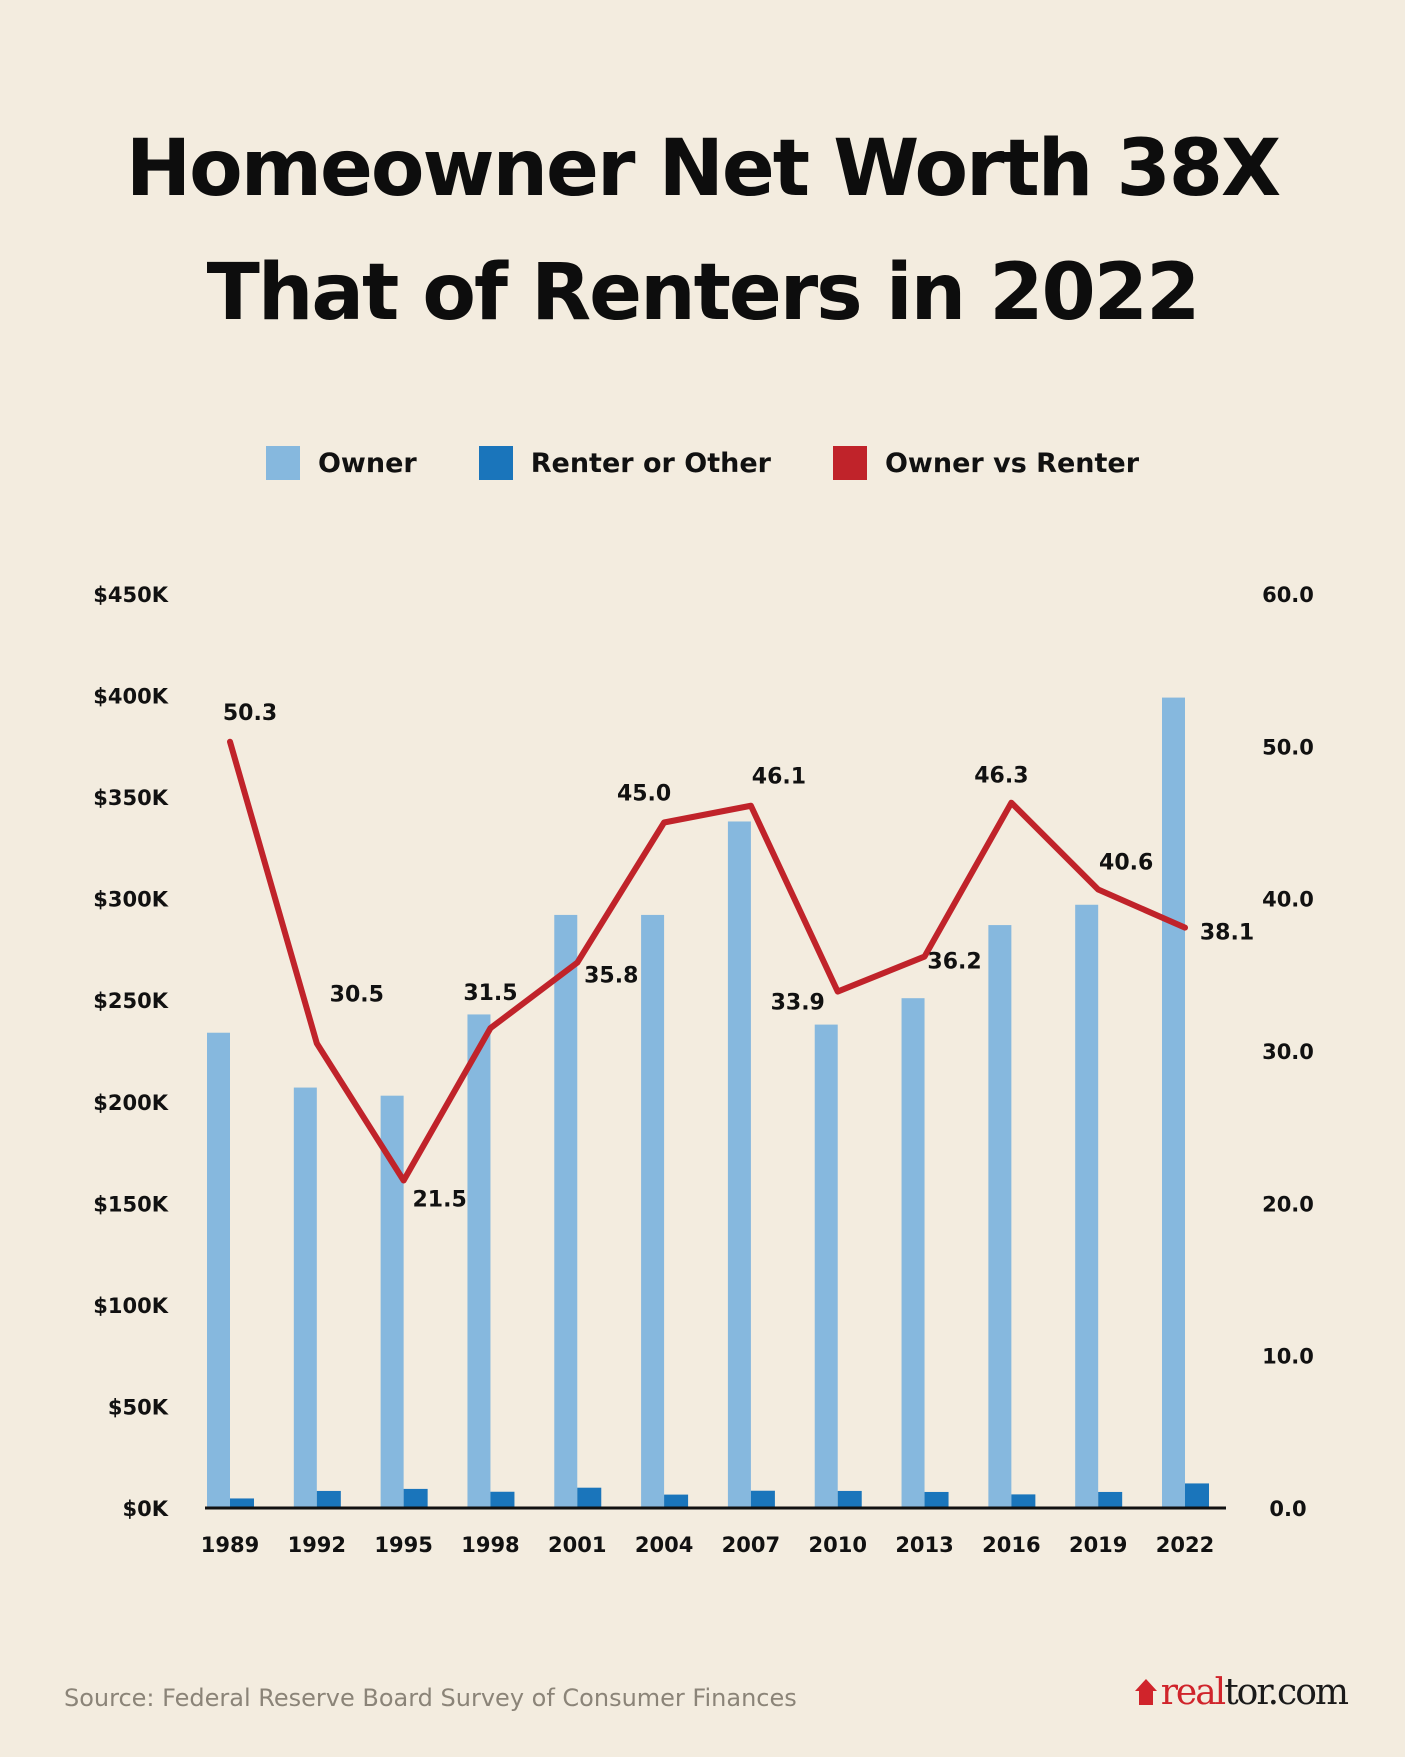 The width and height of the screenshot is (1405, 1757). Describe the element at coordinates (1001, 776) in the screenshot. I see `ratio-data-label: 46.3` at that location.